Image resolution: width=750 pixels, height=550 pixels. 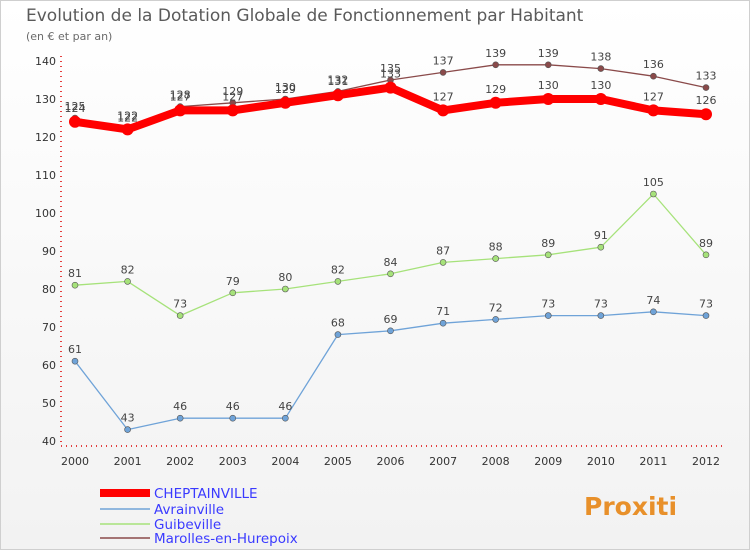 I want to click on data-label: 122, so click(x=127, y=115).